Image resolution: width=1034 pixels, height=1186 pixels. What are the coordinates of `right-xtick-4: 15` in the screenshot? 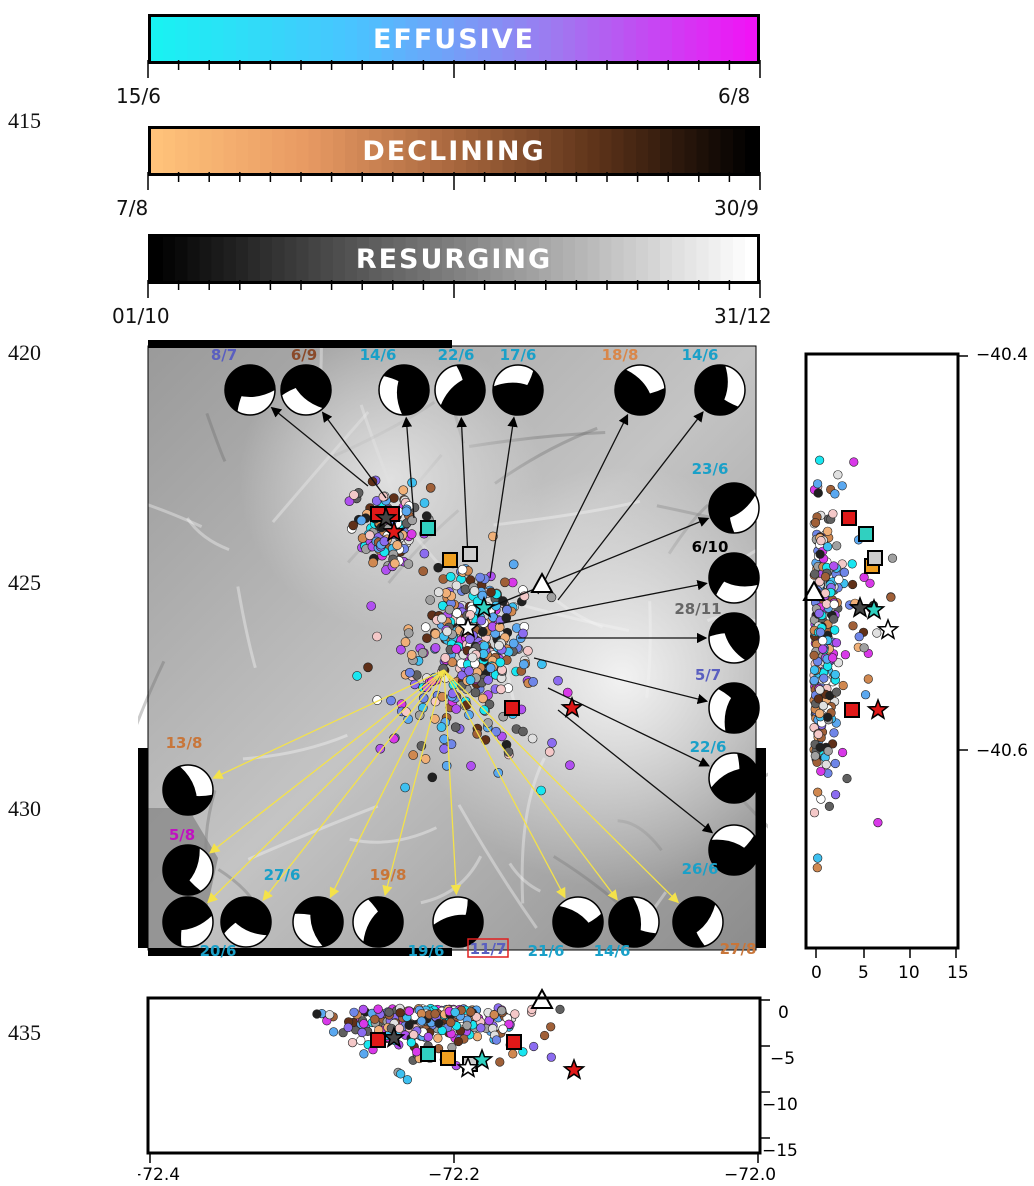 It's located at (958, 973).